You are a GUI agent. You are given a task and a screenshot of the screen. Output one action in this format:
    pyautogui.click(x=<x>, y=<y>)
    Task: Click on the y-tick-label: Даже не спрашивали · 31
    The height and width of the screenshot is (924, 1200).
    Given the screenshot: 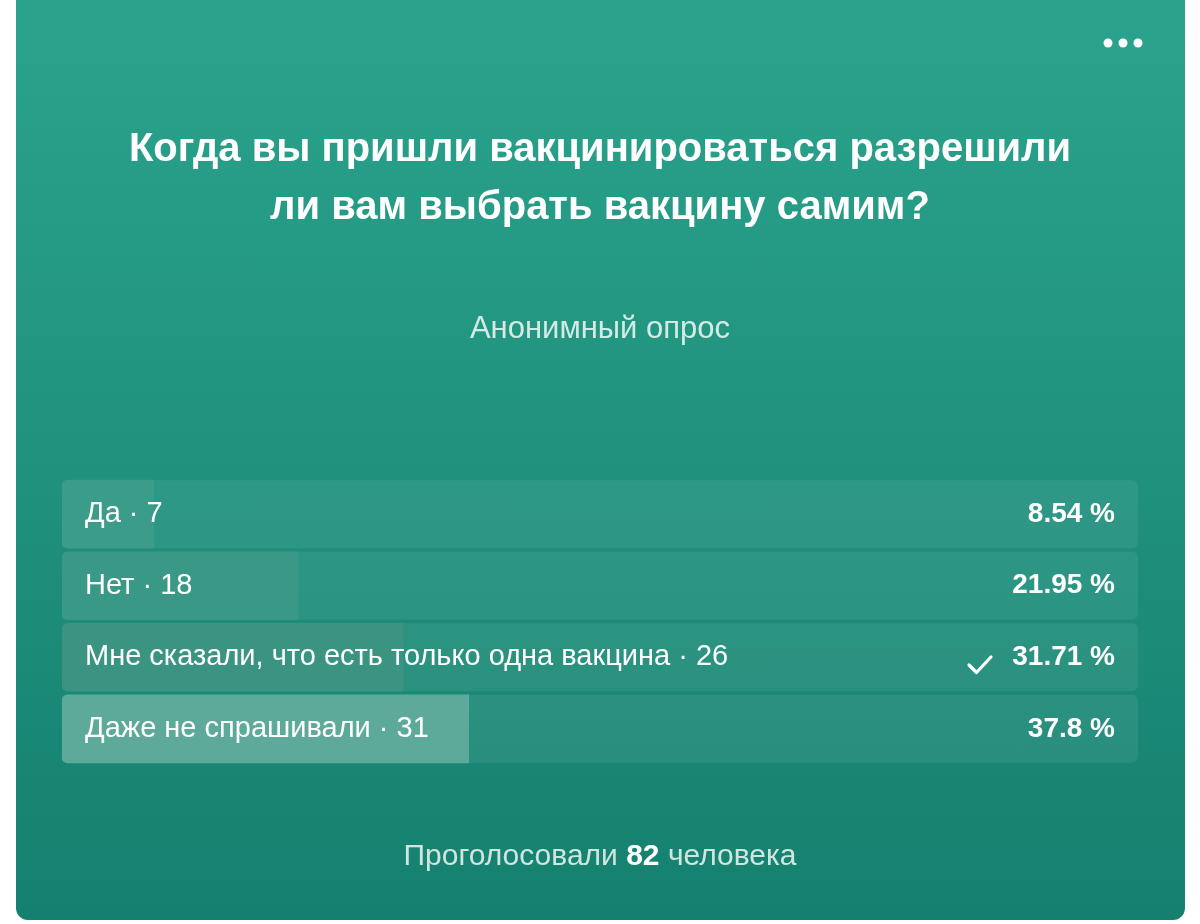 What is the action you would take?
    pyautogui.click(x=257, y=726)
    